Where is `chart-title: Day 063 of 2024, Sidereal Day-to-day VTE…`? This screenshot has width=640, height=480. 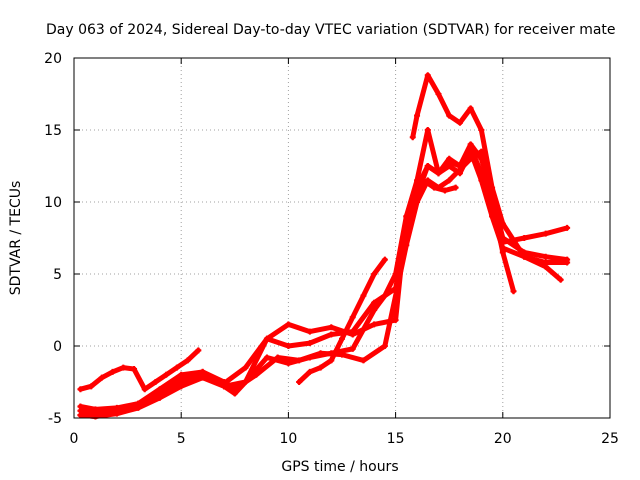
chart-title: Day 063 of 2024, Sidereal Day-to-day VTE… is located at coordinates (331, 30).